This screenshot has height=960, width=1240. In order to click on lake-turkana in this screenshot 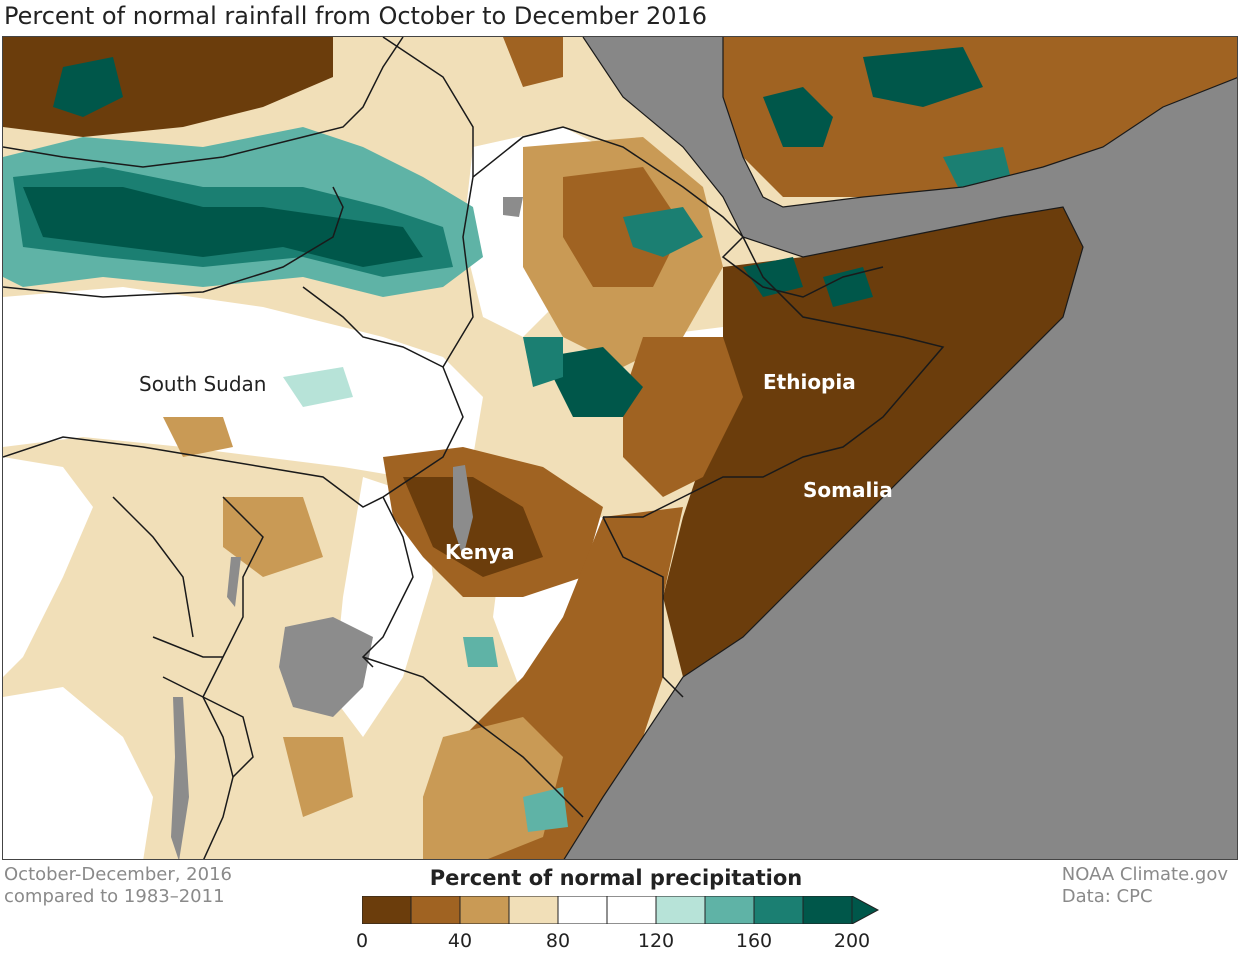, I will do `click(463, 511)`.